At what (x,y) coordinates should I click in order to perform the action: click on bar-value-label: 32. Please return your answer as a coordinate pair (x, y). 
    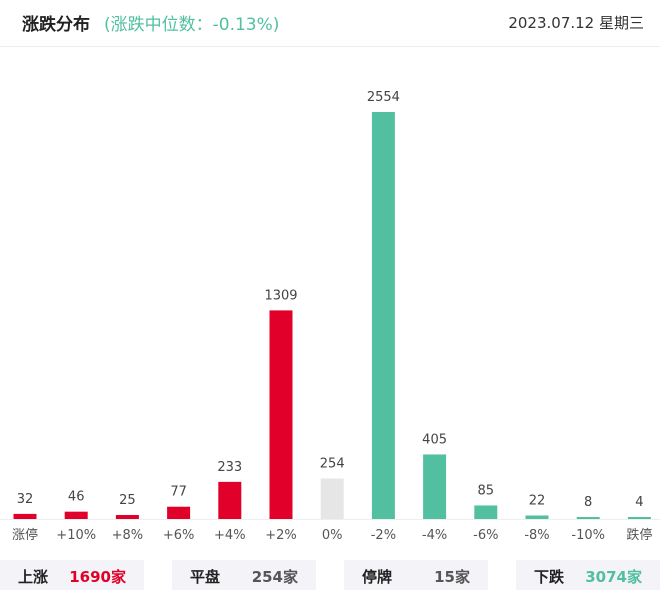
    Looking at the image, I should click on (25, 499).